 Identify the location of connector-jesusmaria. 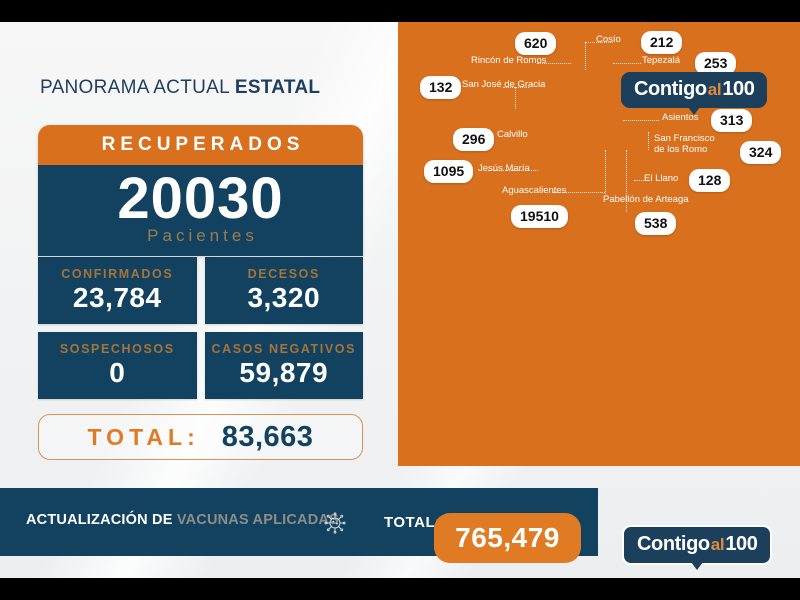
(513, 170).